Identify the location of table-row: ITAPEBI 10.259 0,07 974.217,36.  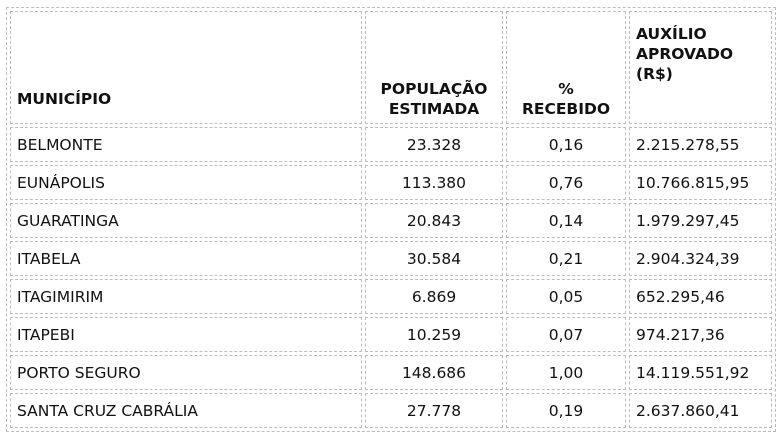
(391, 334).